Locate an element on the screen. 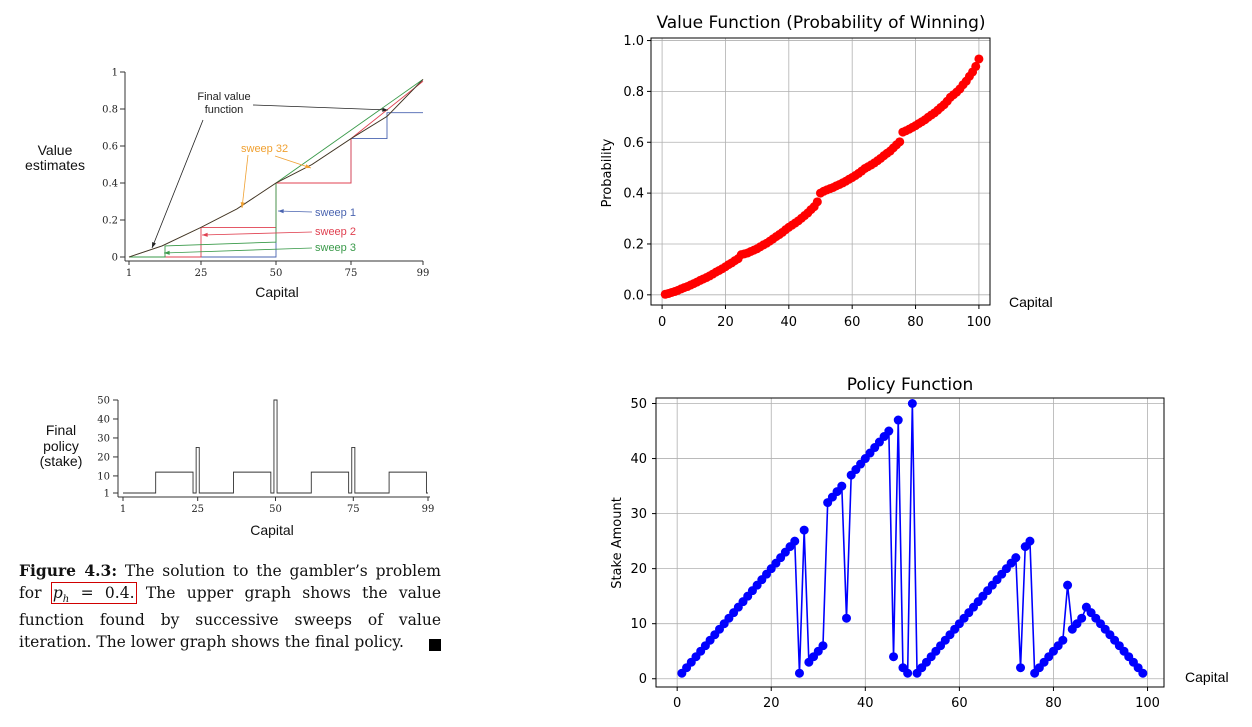 The height and width of the screenshot is (727, 1252). policy-function-xtick-label: 60 is located at coordinates (959, 703).